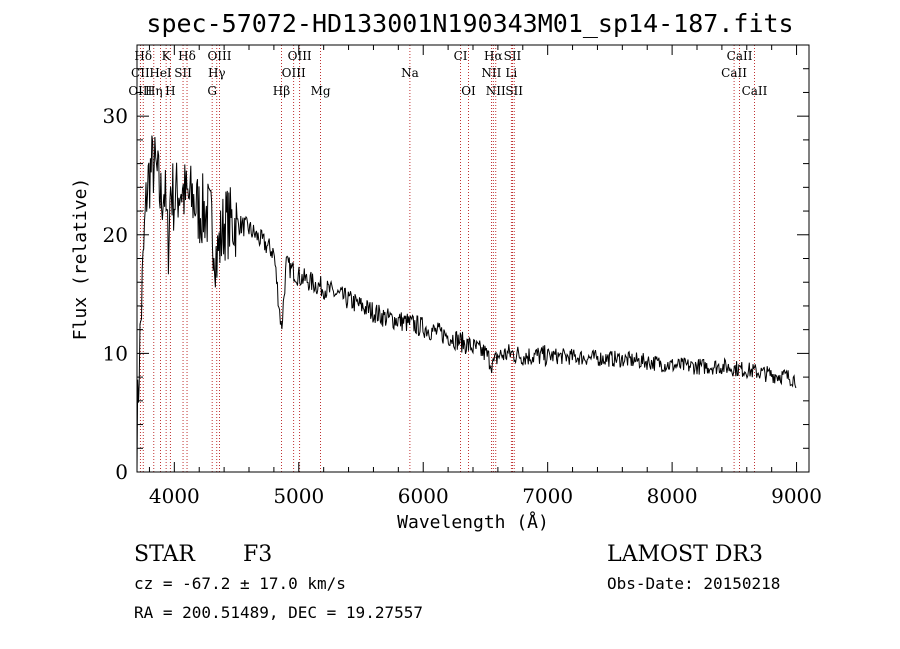 Image resolution: width=900 pixels, height=649 pixels. I want to click on y-axis-label: Flux (relative), so click(80, 259).